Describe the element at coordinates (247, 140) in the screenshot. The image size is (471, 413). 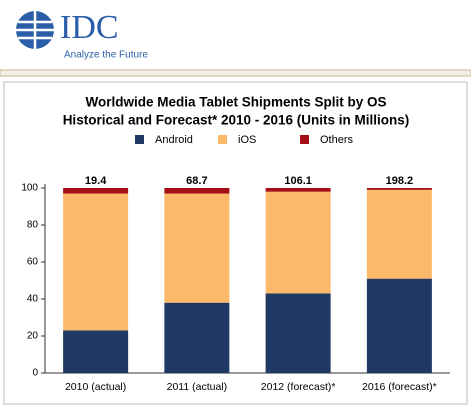
I see `legend-label: iOS` at that location.